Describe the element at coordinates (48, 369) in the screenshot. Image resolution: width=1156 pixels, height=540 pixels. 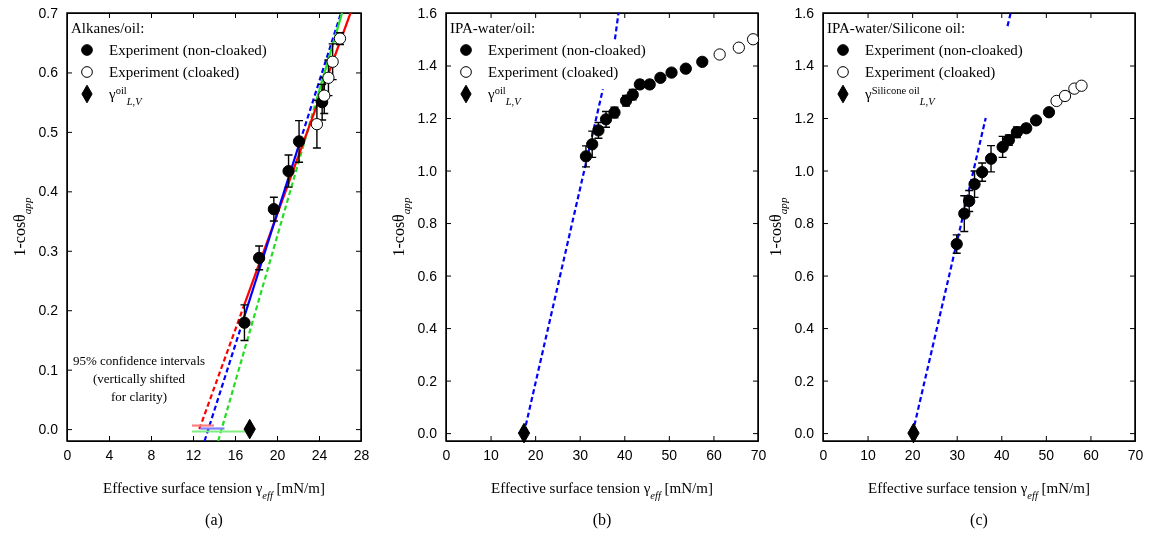
I see `y-tick-label: 0.1` at that location.